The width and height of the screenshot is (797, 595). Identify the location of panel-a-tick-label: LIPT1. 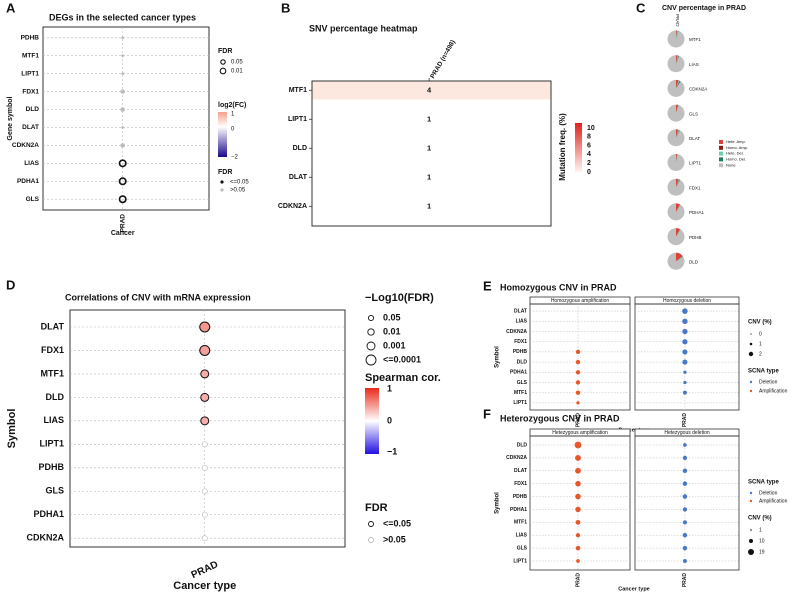
(30, 73).